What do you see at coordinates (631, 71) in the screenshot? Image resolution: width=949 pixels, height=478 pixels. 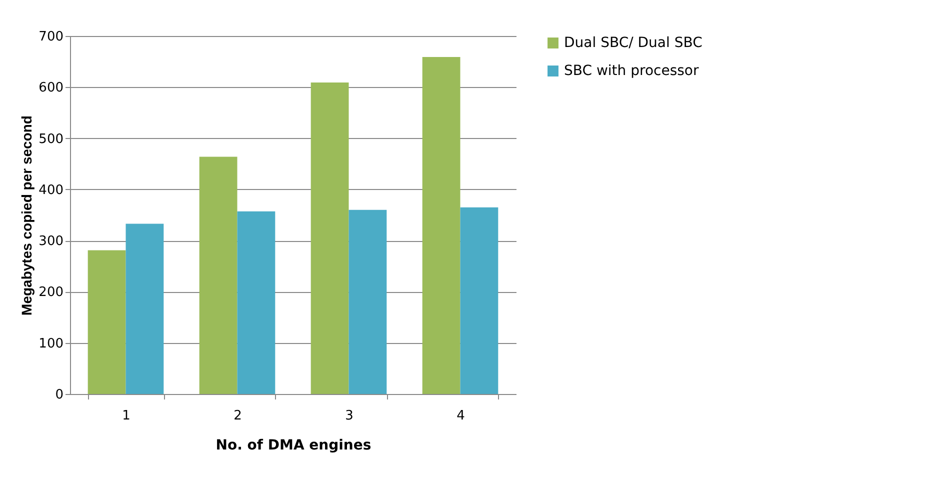 I see `legend-label: SBC with processor` at bounding box center [631, 71].